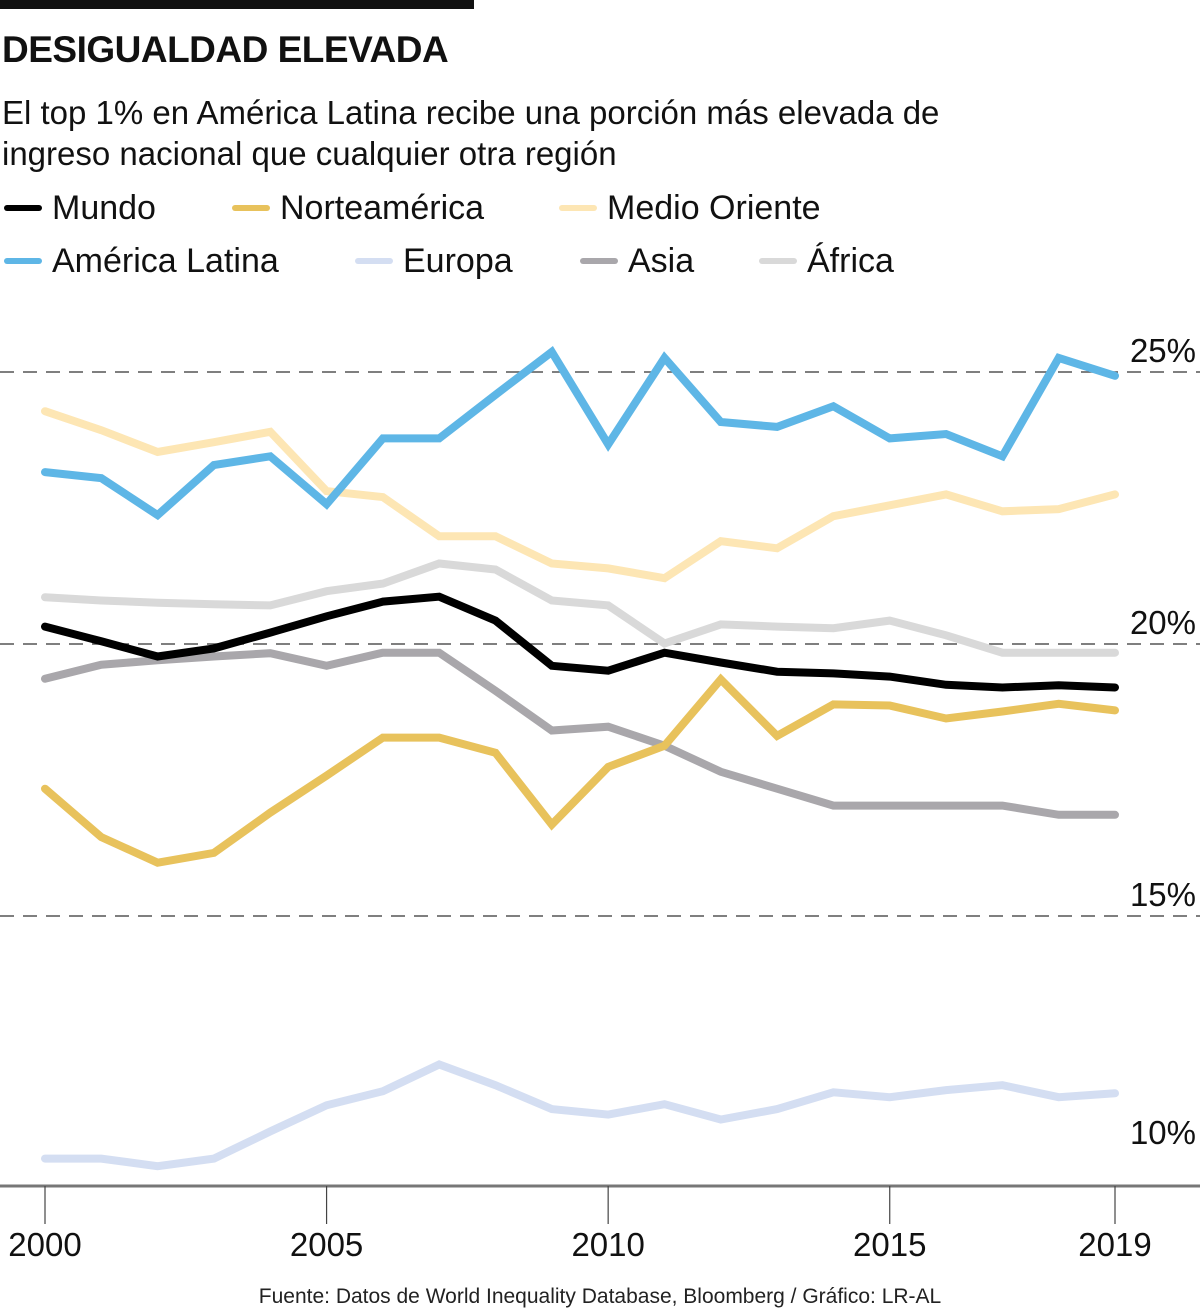 The height and width of the screenshot is (1315, 1200). Describe the element at coordinates (23, 261) in the screenshot. I see `legend-swatch-america-latina` at that location.